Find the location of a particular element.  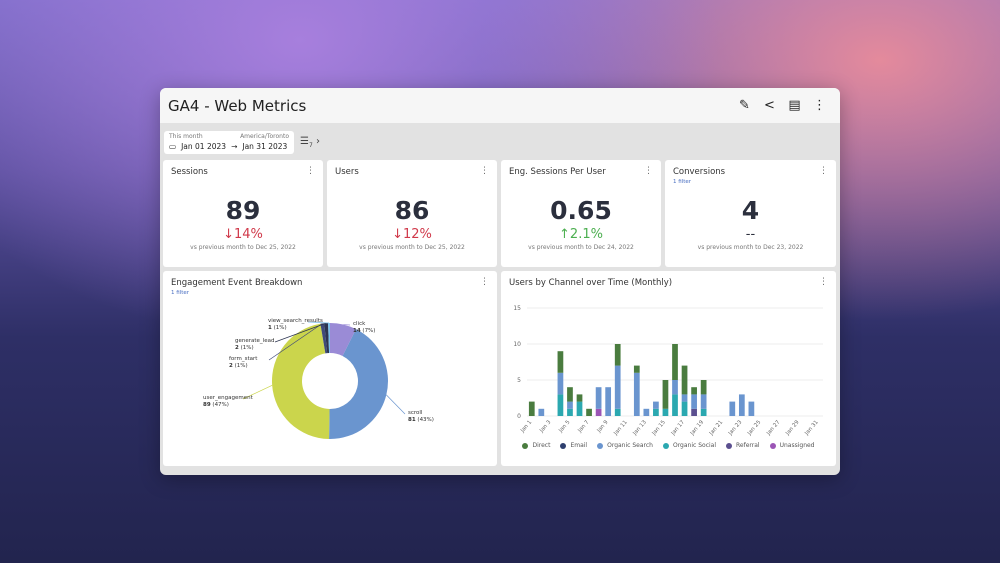

slice-label: click 14 (7%) is located at coordinates (364, 327).